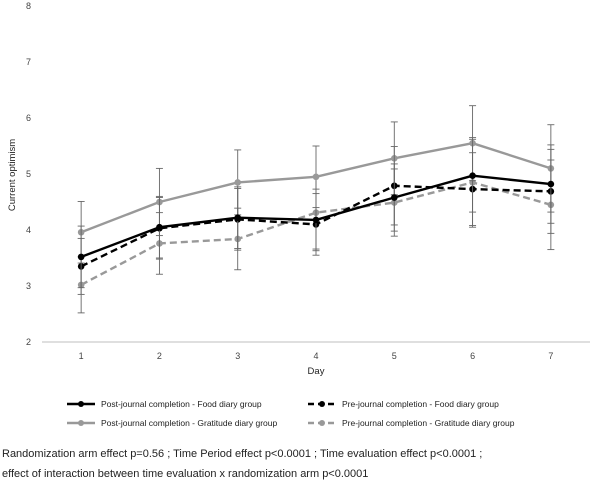 This screenshot has height=493, width=600. Describe the element at coordinates (81, 356) in the screenshot. I see `x-tick-label: 1` at that location.